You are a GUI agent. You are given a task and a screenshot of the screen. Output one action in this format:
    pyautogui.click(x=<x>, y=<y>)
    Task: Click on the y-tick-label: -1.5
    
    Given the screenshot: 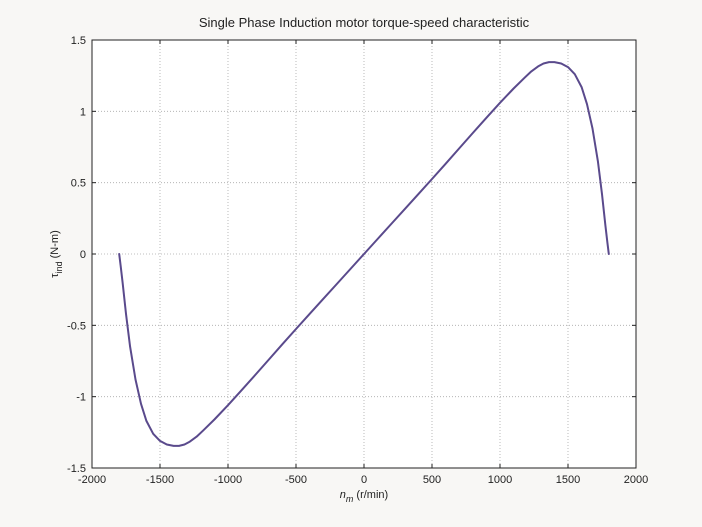 What is the action you would take?
    pyautogui.click(x=76, y=469)
    